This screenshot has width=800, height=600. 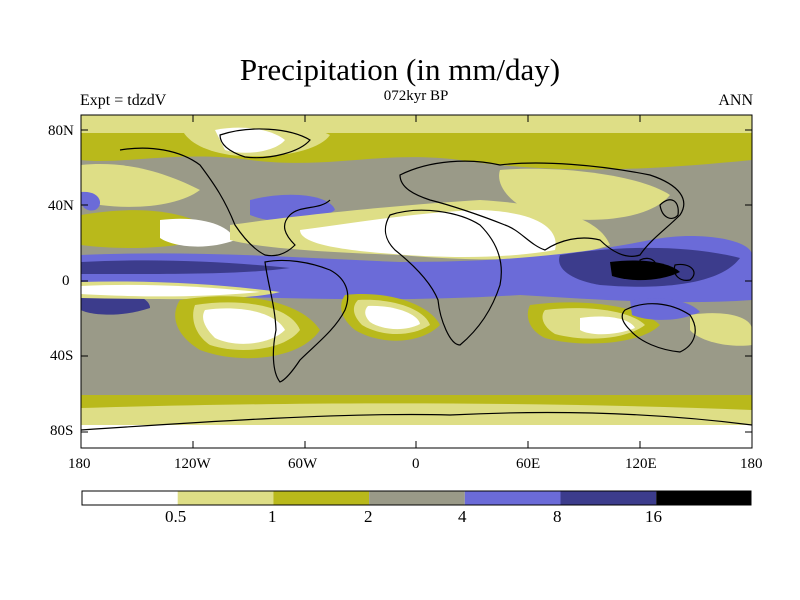 What do you see at coordinates (123, 100) in the screenshot?
I see `experiment-label: Expt = tdzdV` at bounding box center [123, 100].